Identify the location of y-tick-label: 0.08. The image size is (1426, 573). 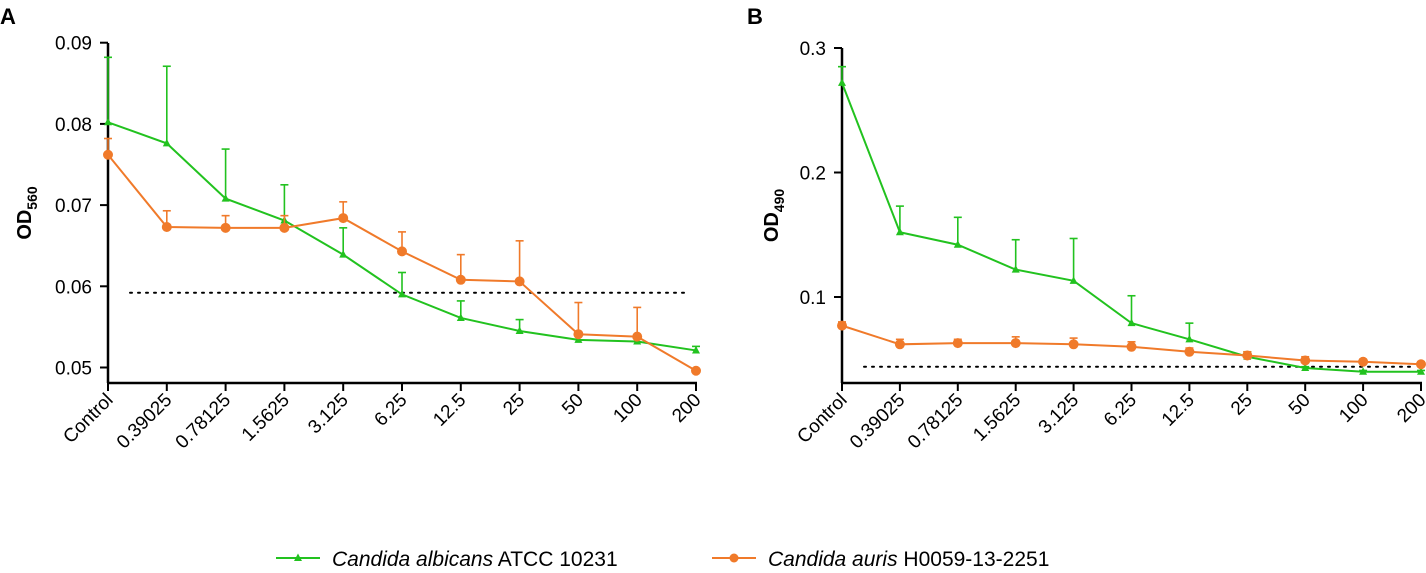
(73, 125).